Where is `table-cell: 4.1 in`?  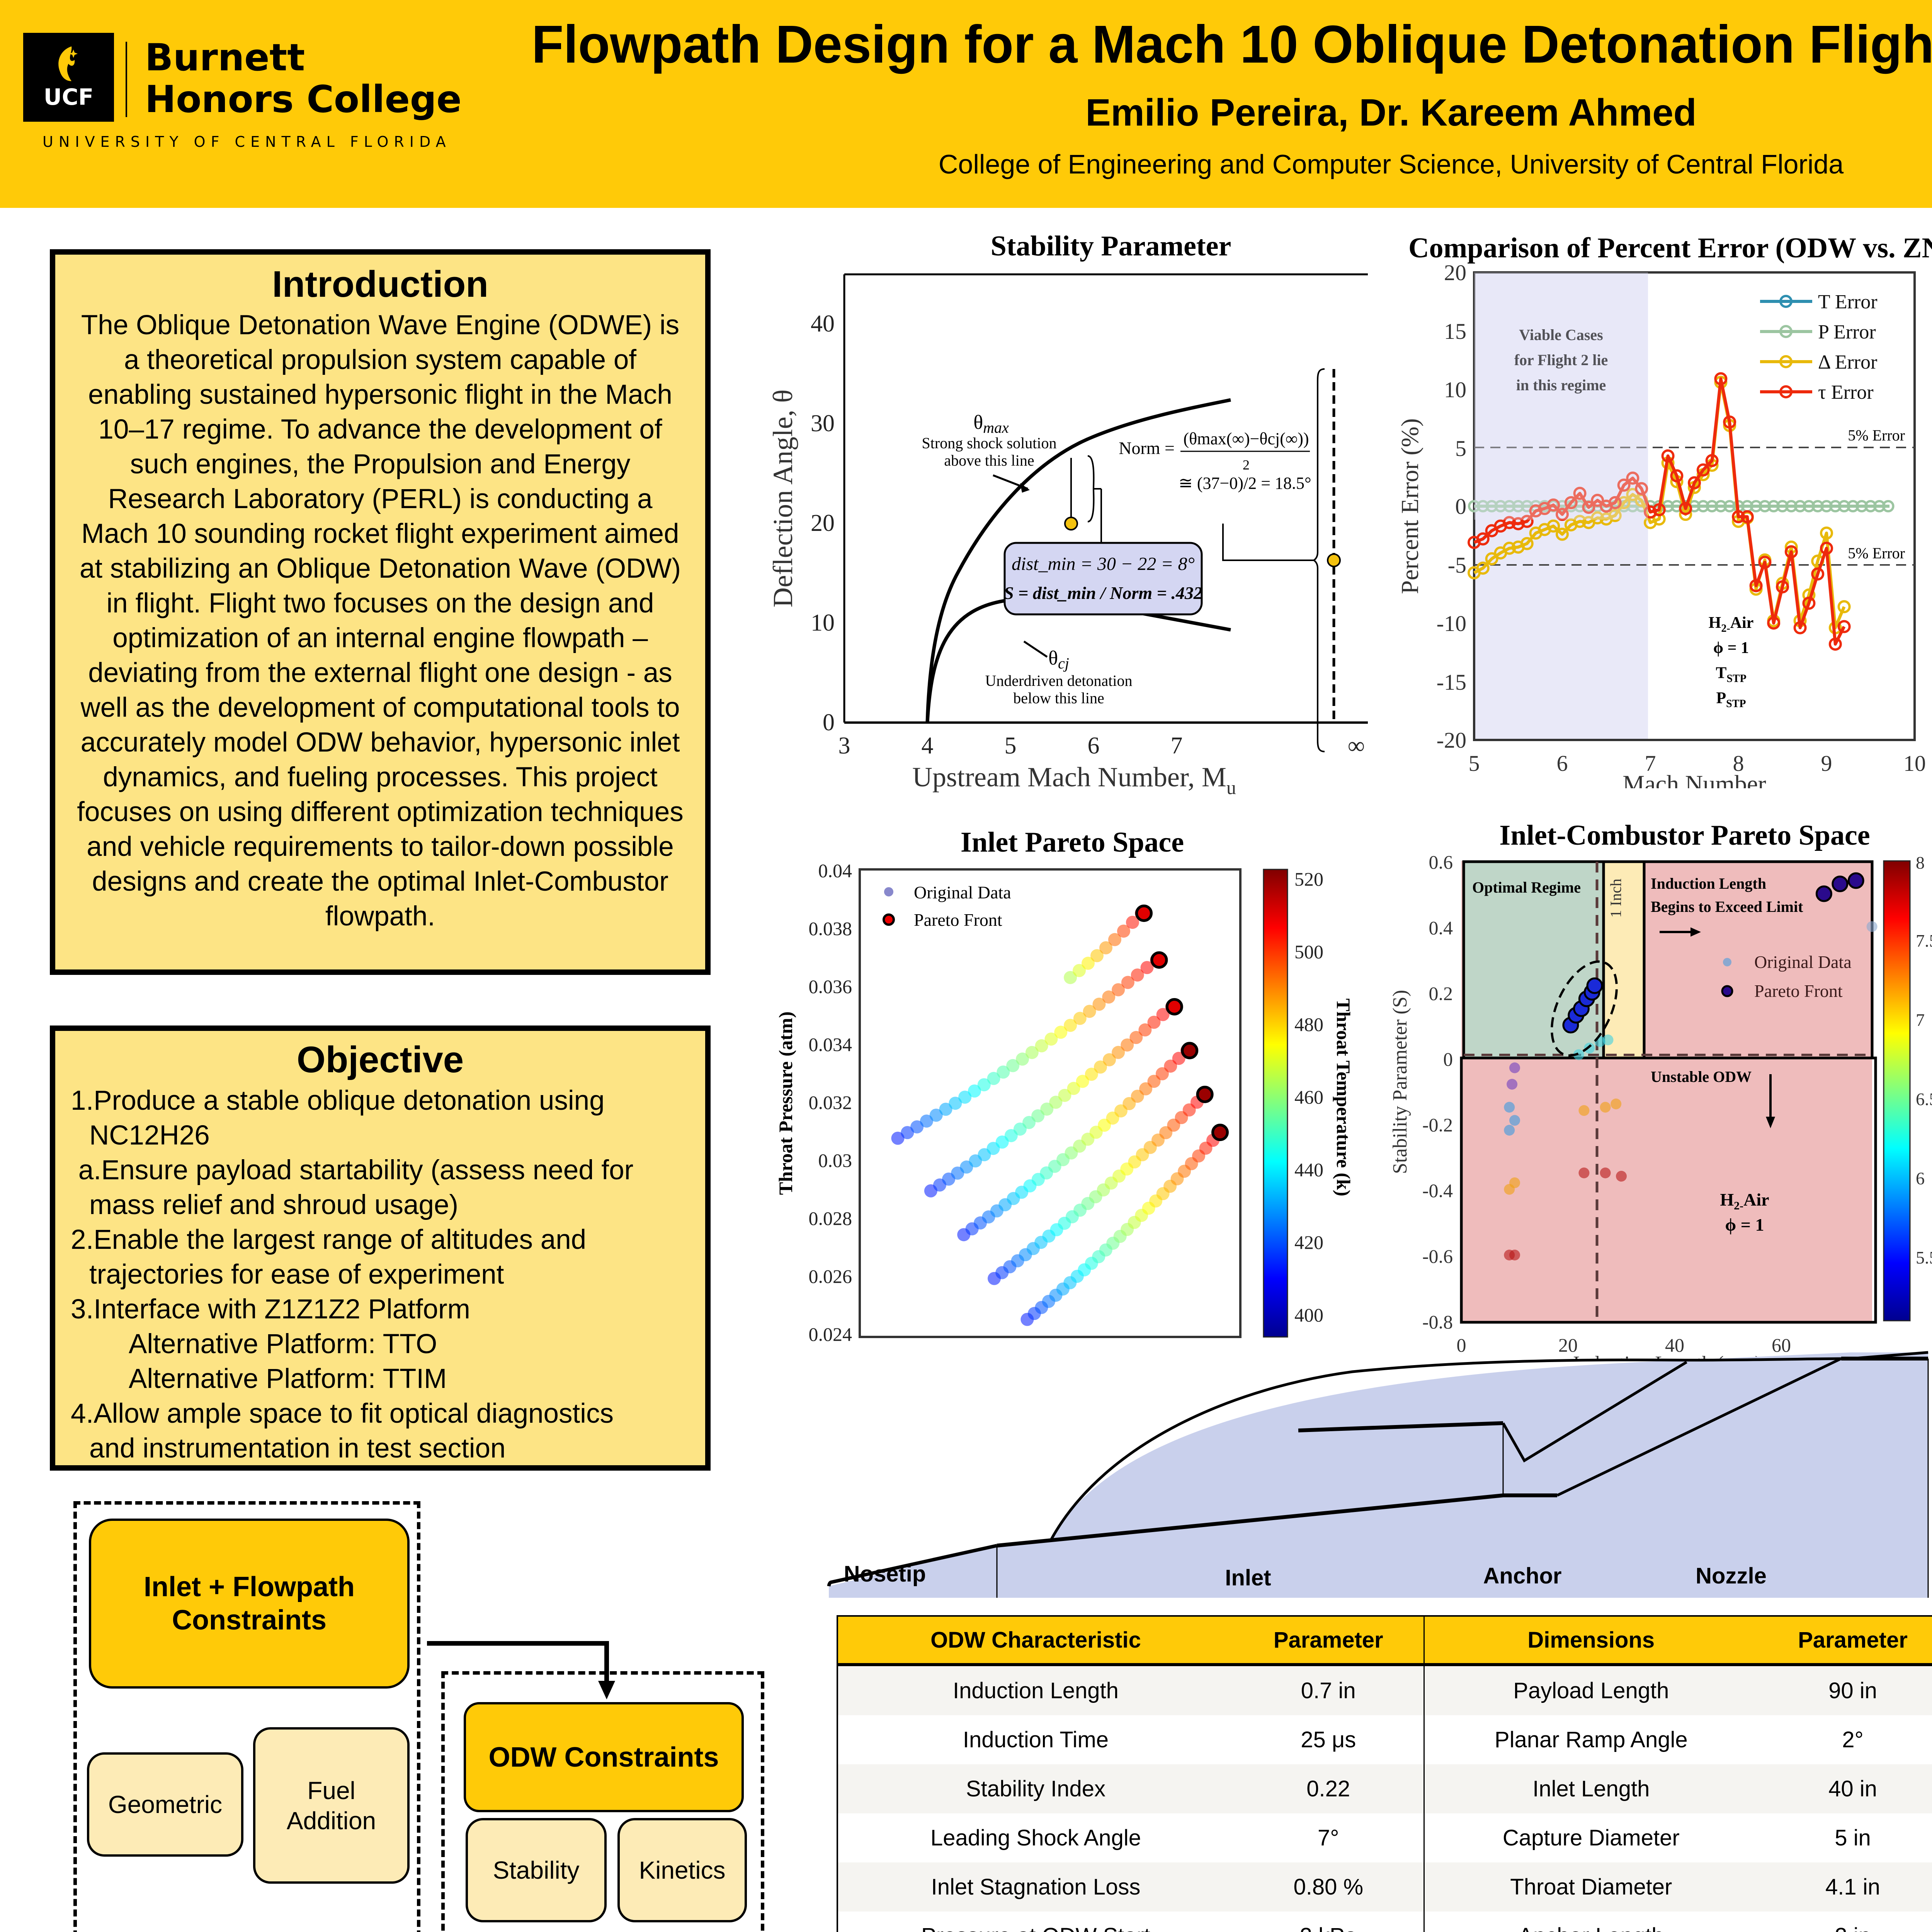
table-cell: 4.1 in is located at coordinates (1845, 1887).